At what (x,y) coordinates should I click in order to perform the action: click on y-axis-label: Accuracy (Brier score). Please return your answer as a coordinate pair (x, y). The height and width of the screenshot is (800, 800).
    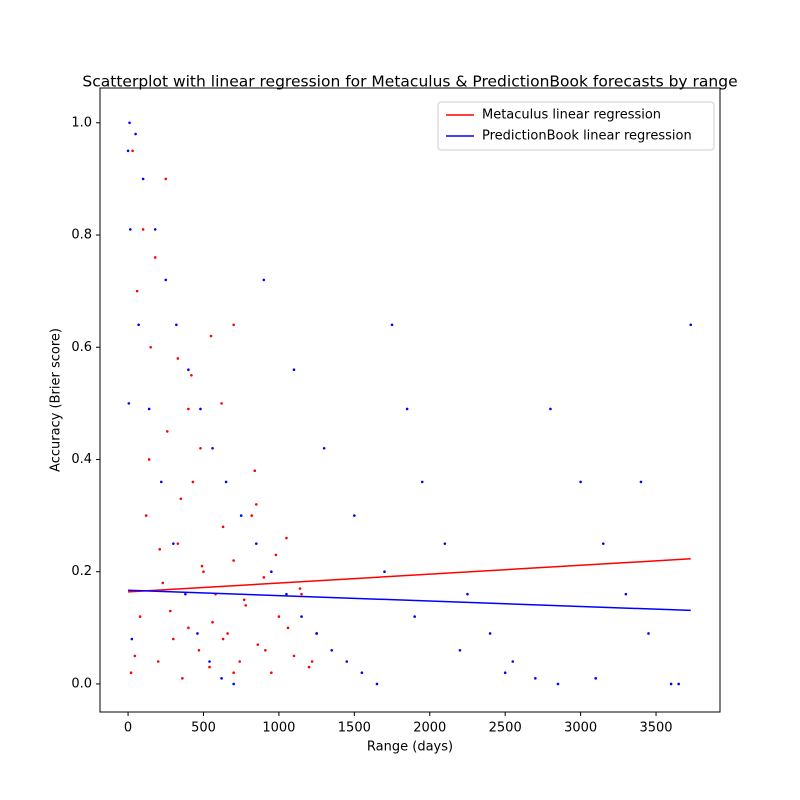
    Looking at the image, I should click on (56, 400).